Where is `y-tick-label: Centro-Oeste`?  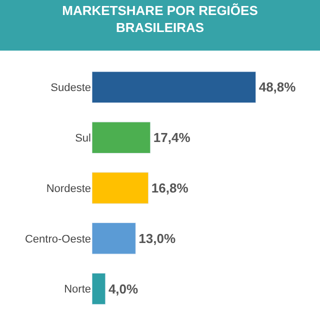 y-tick-label: Centro-Oeste is located at coordinates (57, 239).